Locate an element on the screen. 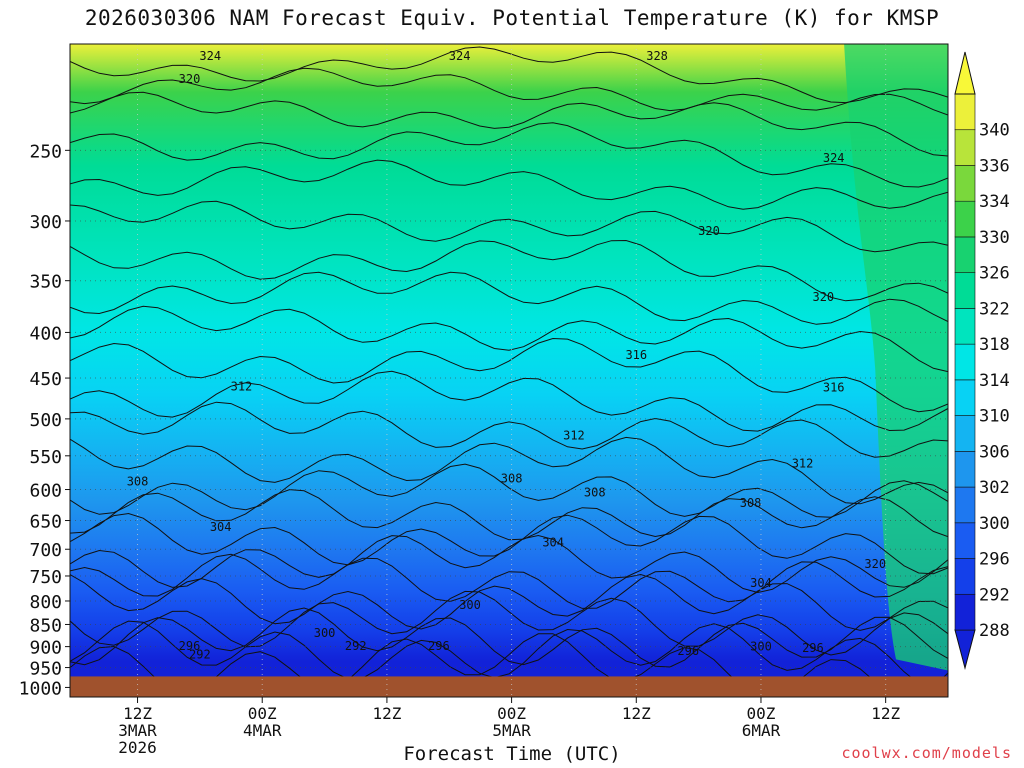 This screenshot has width=1024, height=768. x-tick-label: 4MAR is located at coordinates (262, 730).